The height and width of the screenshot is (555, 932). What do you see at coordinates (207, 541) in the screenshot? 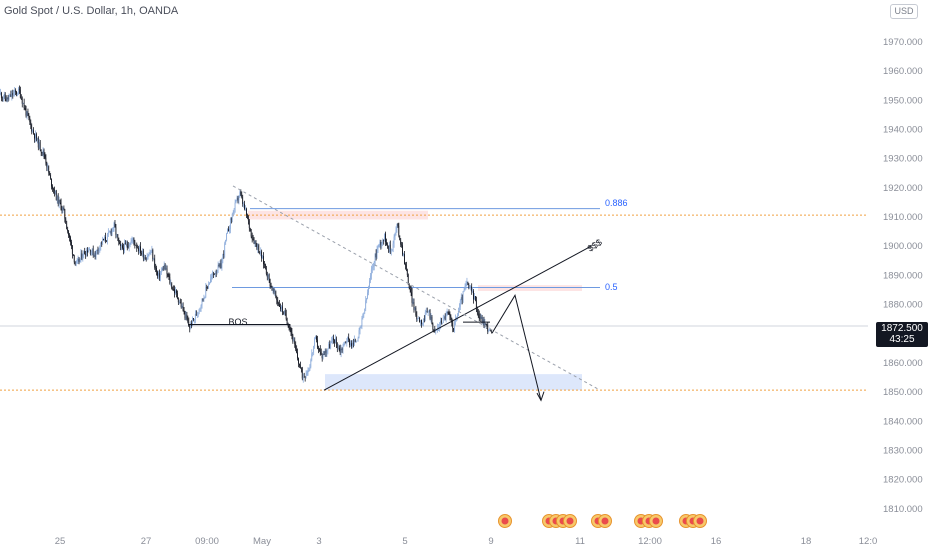
I see `x-tick-label: 09:00` at bounding box center [207, 541].